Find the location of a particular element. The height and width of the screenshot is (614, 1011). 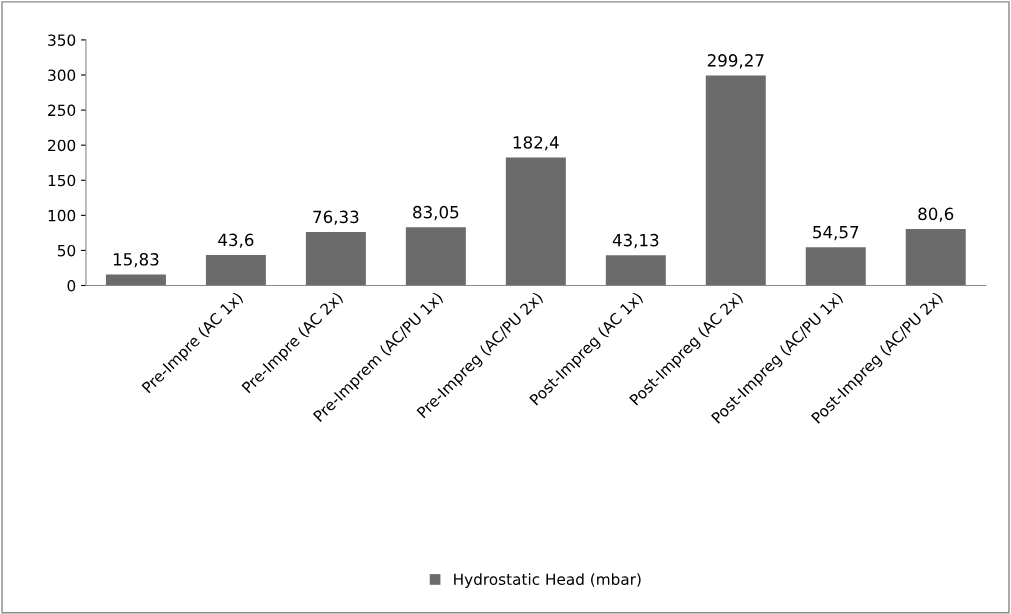

data-label: 182,4 is located at coordinates (536, 143).